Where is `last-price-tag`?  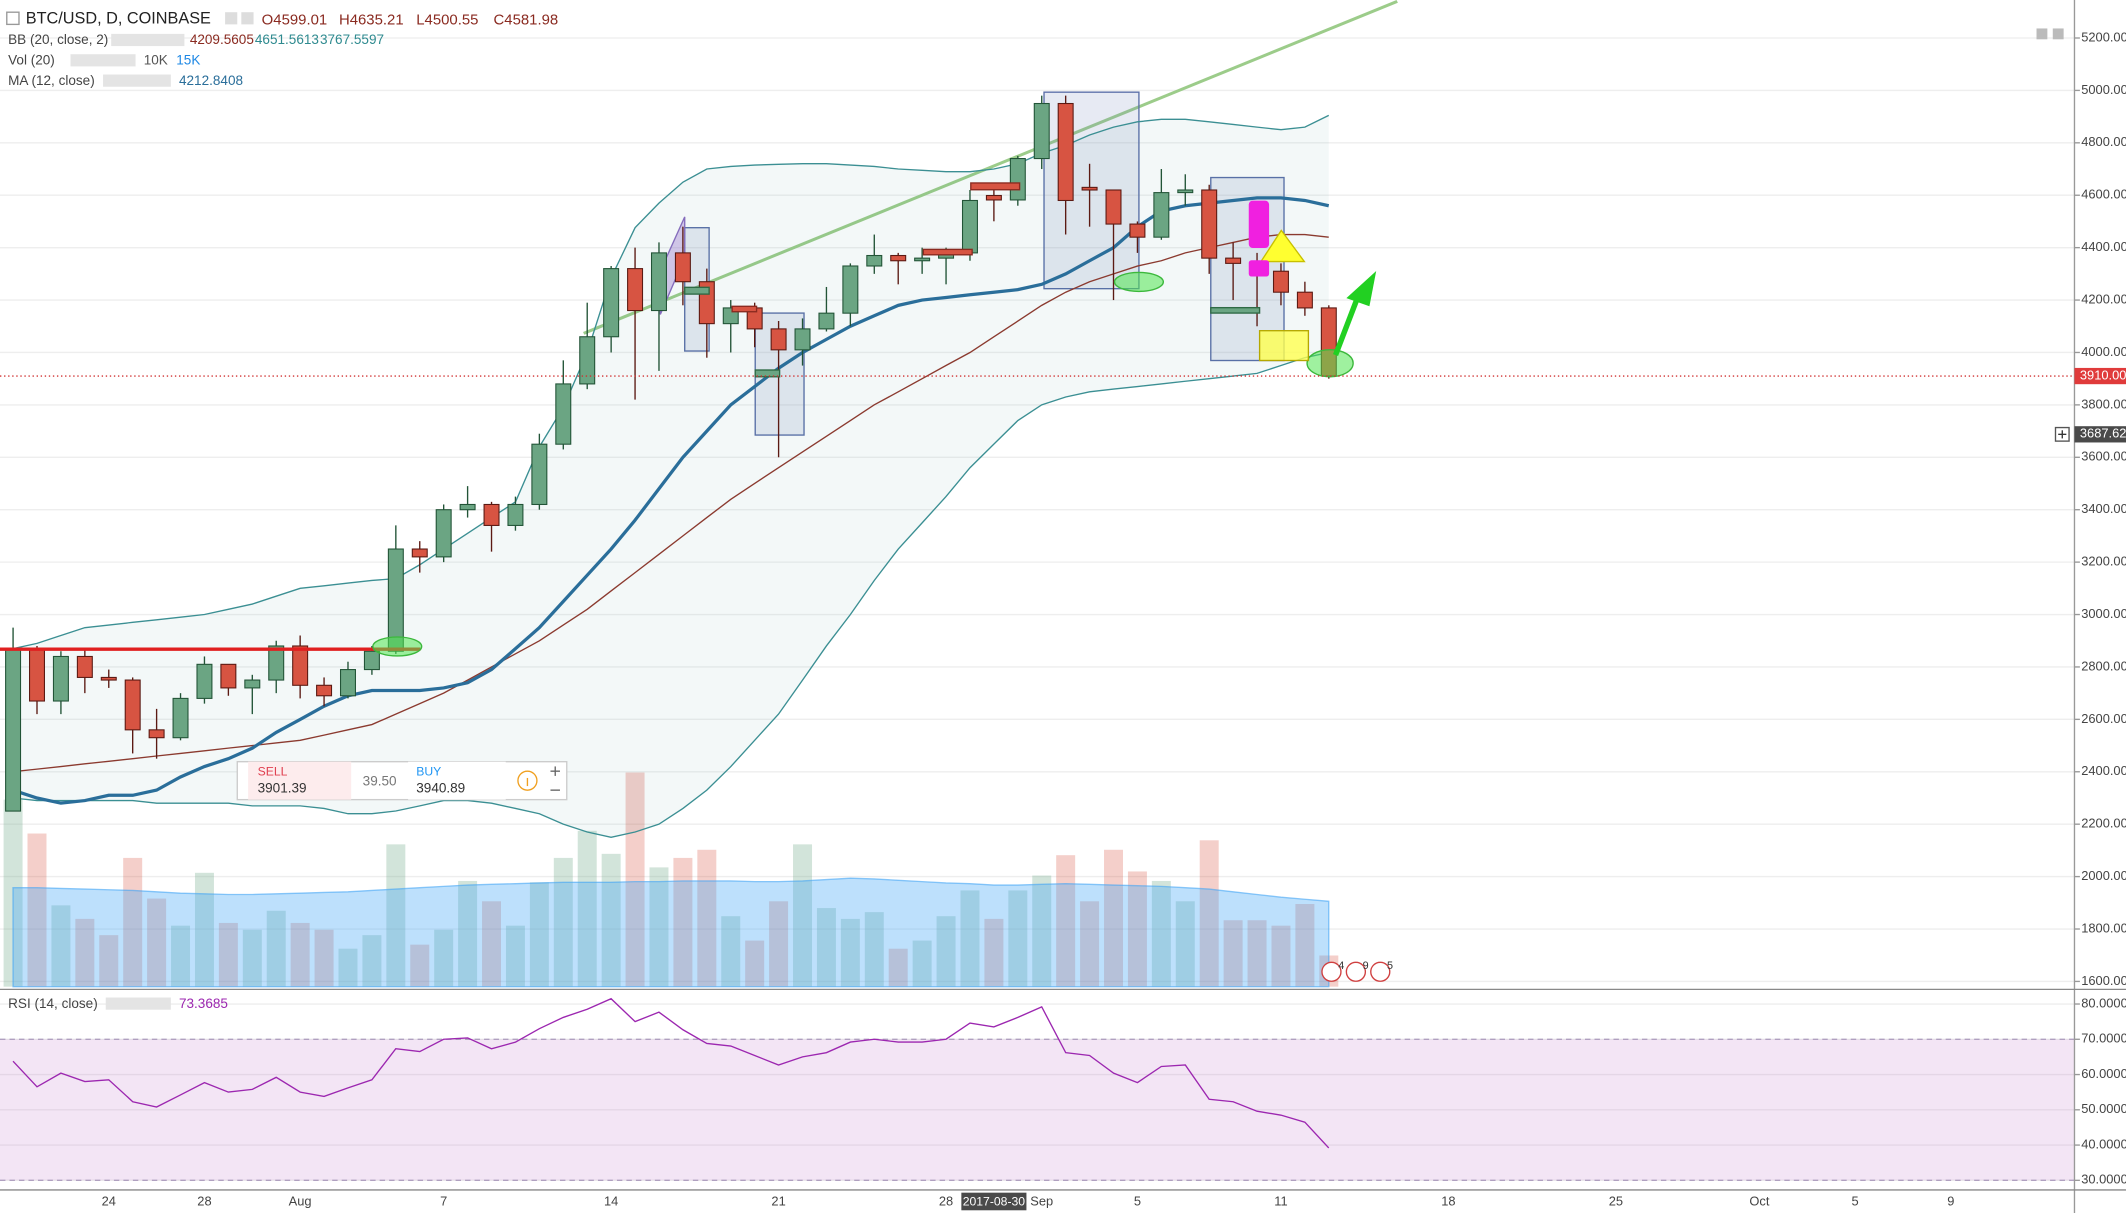 last-price-tag is located at coordinates (2100, 376).